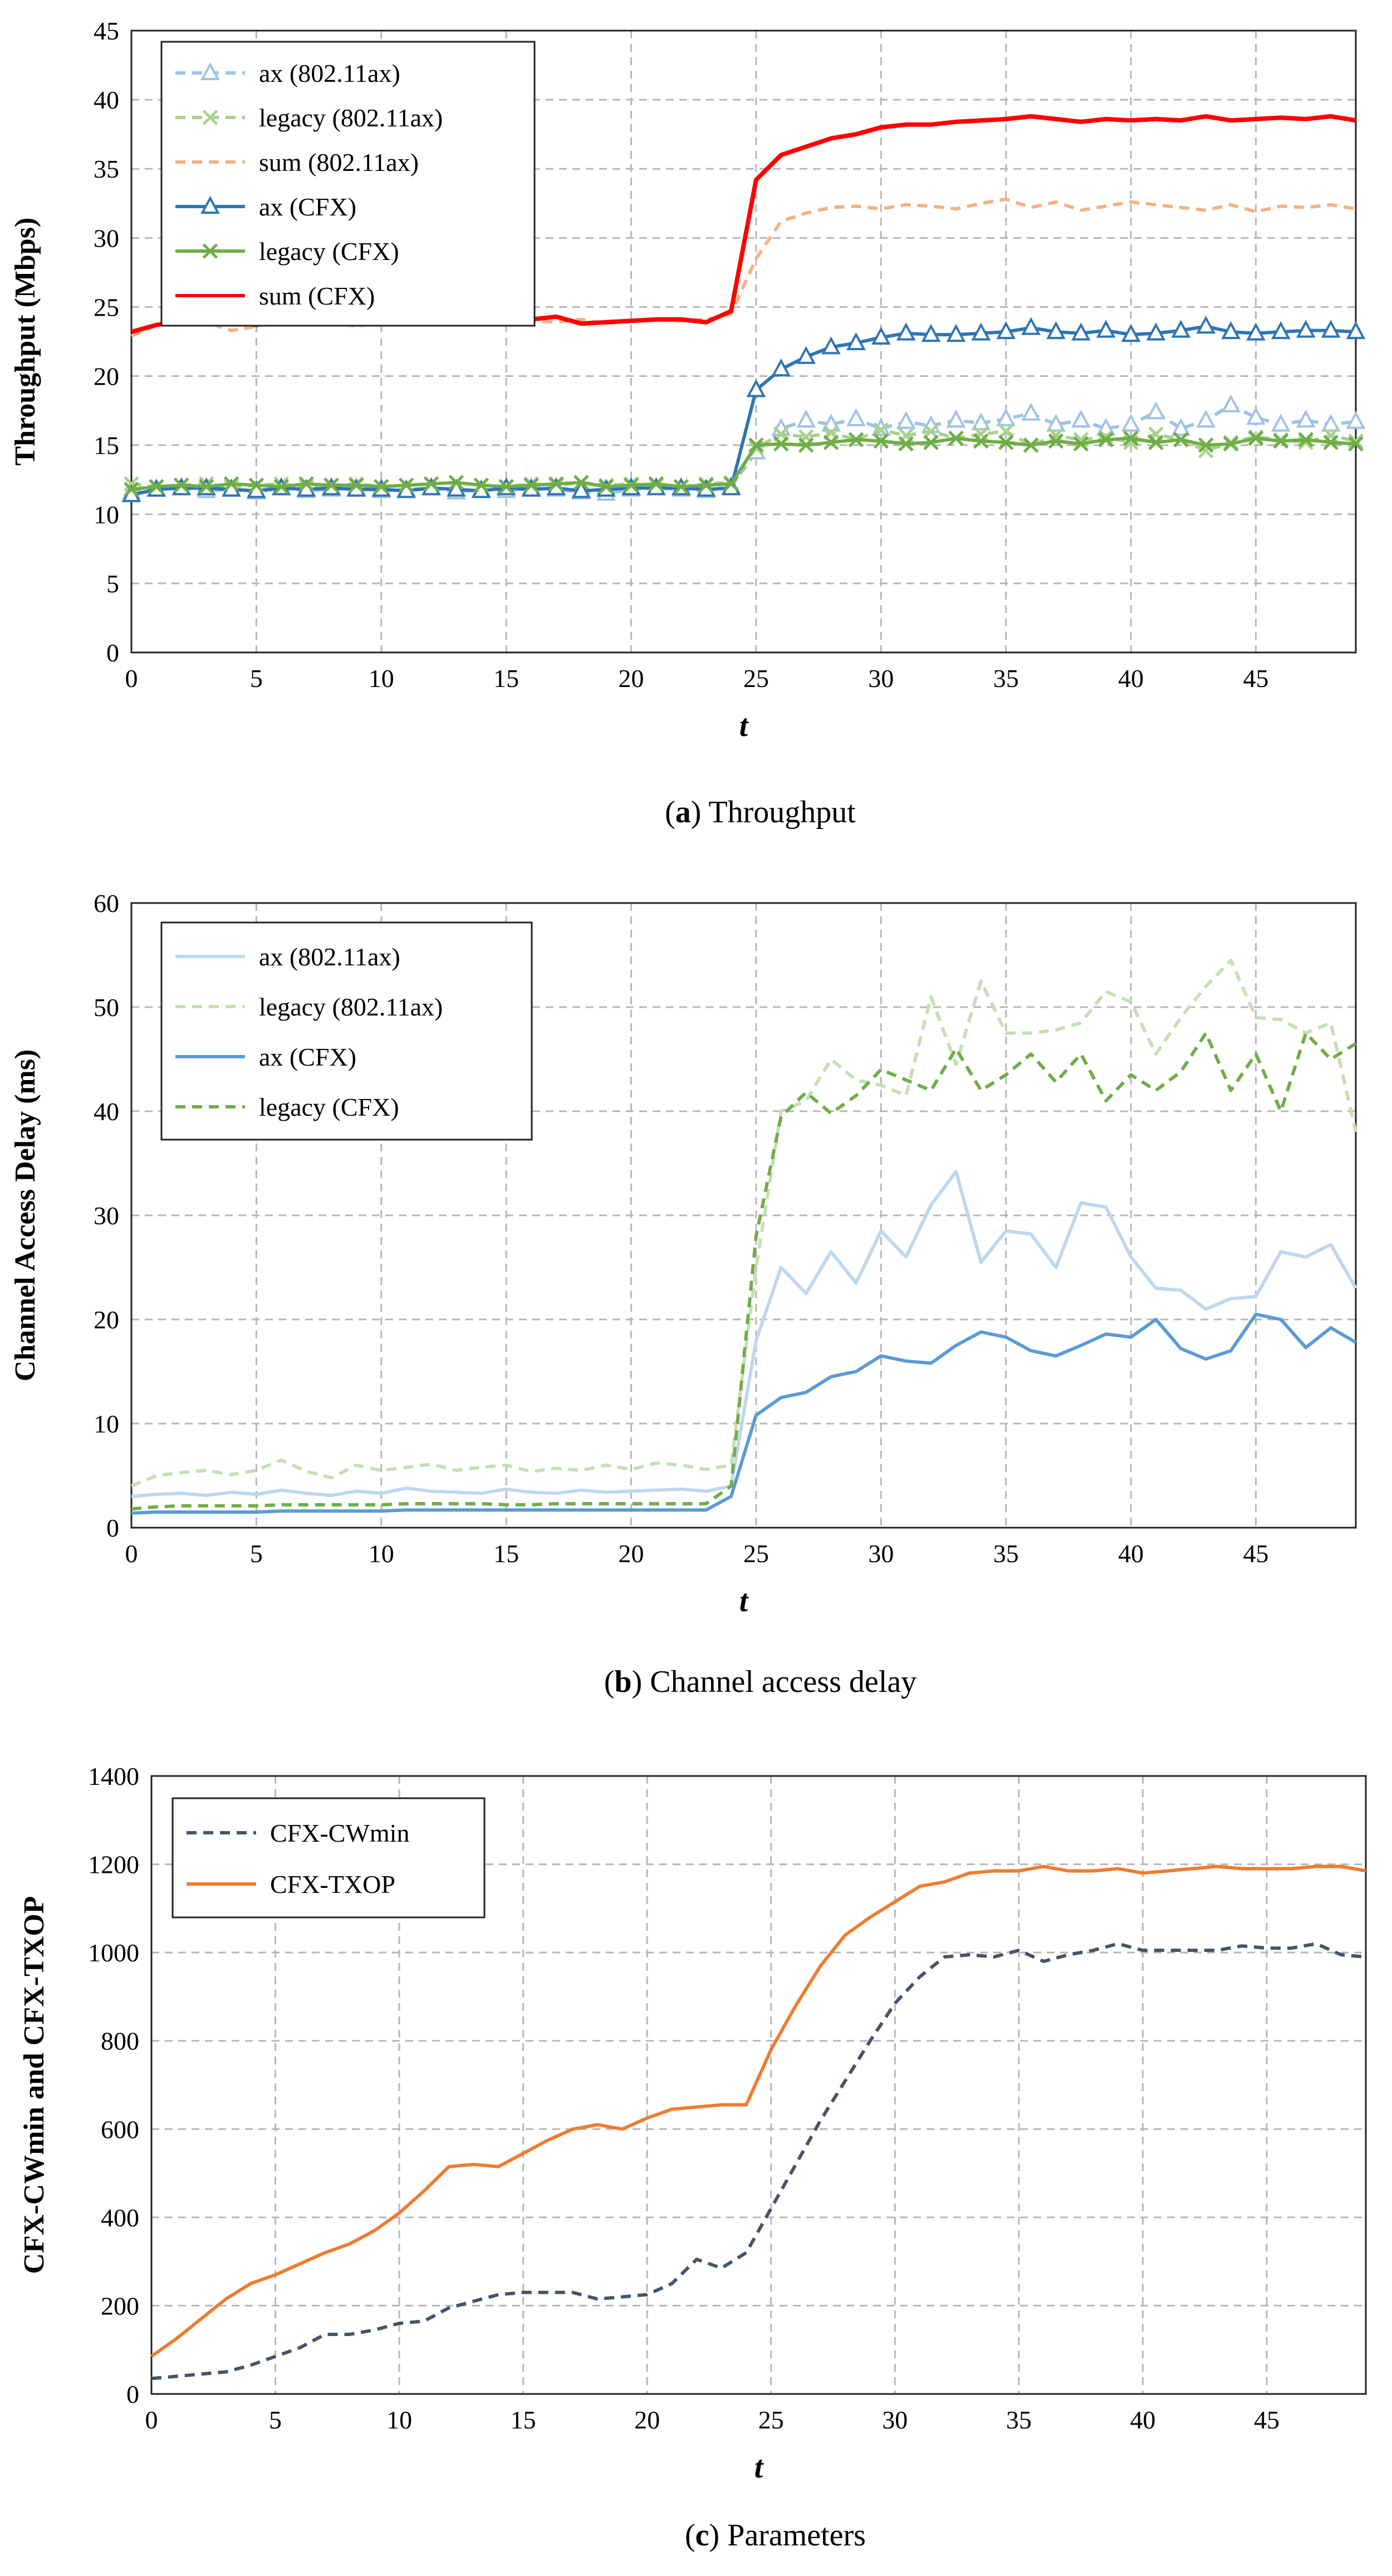 The image size is (1392, 2576). I want to click on x-tick-label: 25, so click(771, 2420).